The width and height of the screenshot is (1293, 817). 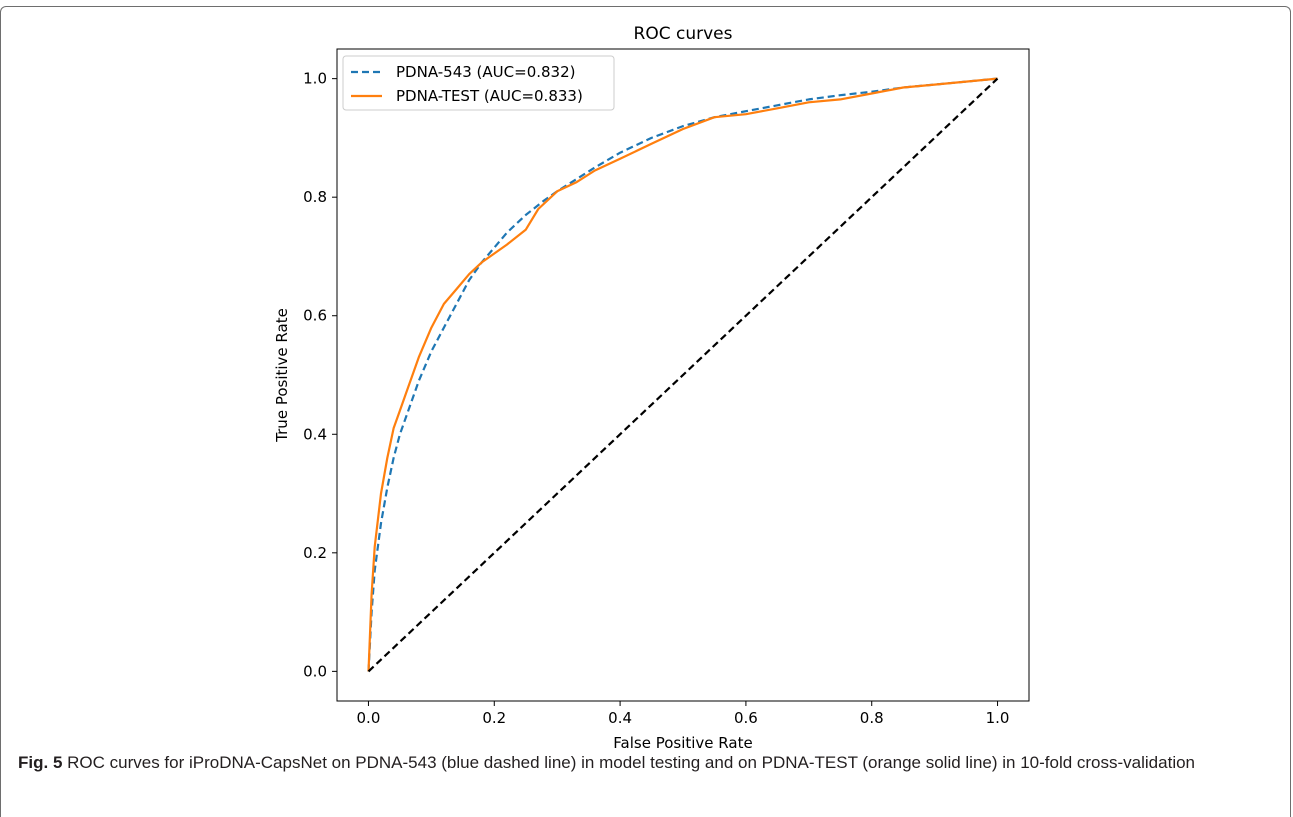 I want to click on y-axis-label: True Positive Rate, so click(x=282, y=375).